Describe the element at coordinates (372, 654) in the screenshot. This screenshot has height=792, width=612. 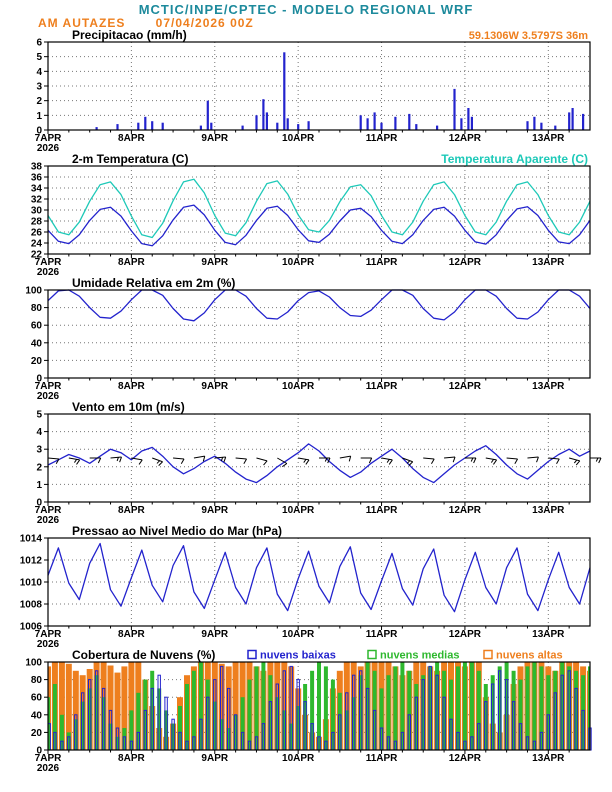
I see `legend-swatch` at that location.